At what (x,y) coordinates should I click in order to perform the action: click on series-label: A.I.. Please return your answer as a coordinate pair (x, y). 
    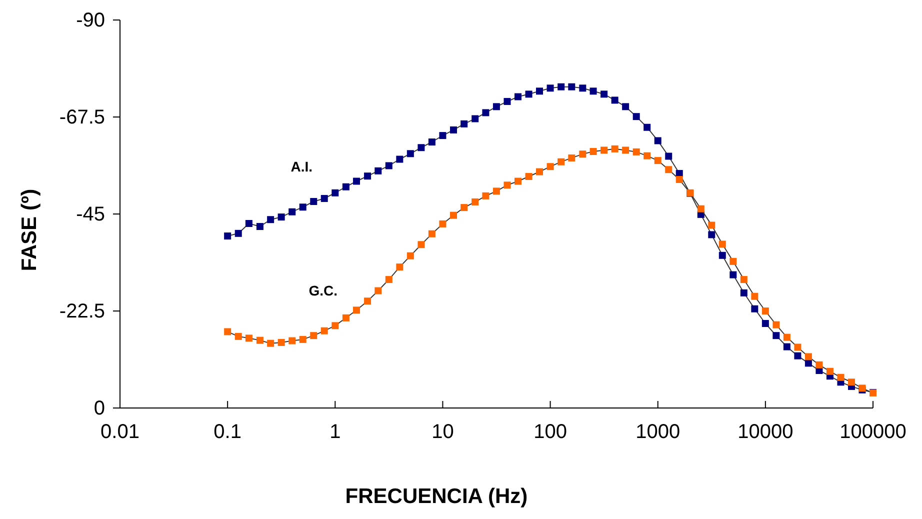
    Looking at the image, I should click on (301, 166).